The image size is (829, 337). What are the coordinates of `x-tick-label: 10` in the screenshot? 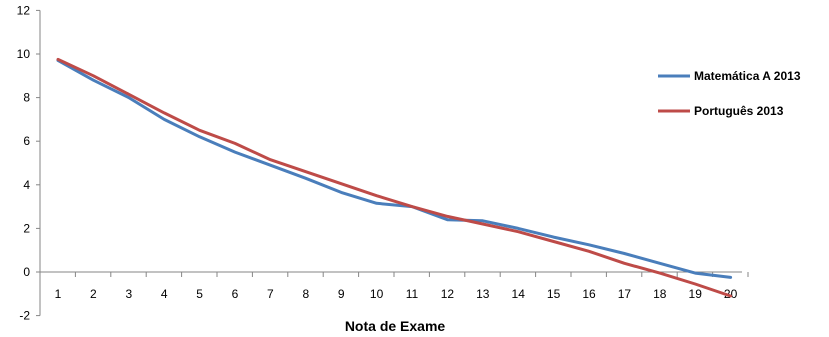 It's located at (377, 294).